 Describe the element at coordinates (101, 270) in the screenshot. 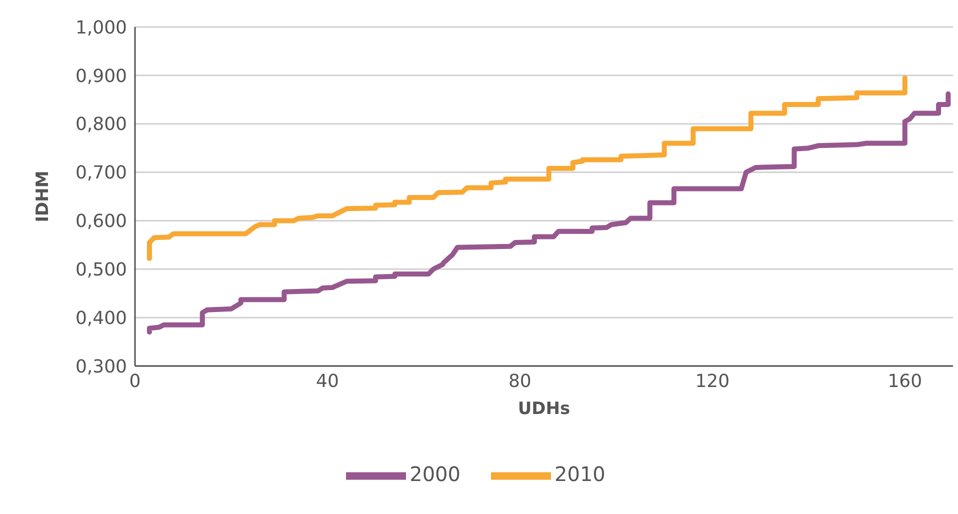

I see `y-tick-label: 0,500` at that location.